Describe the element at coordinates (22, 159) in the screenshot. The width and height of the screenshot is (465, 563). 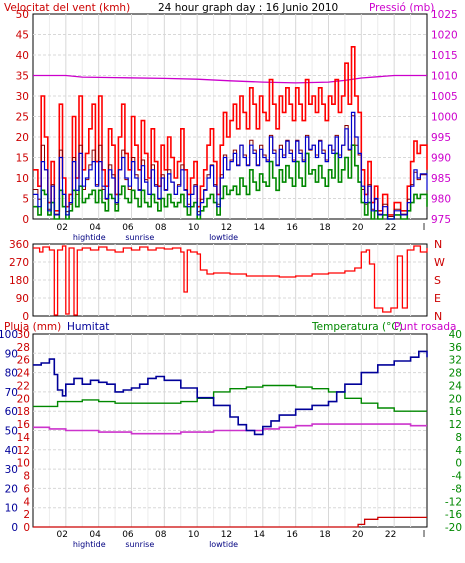
I see `wind-tick-label: 15` at that location.